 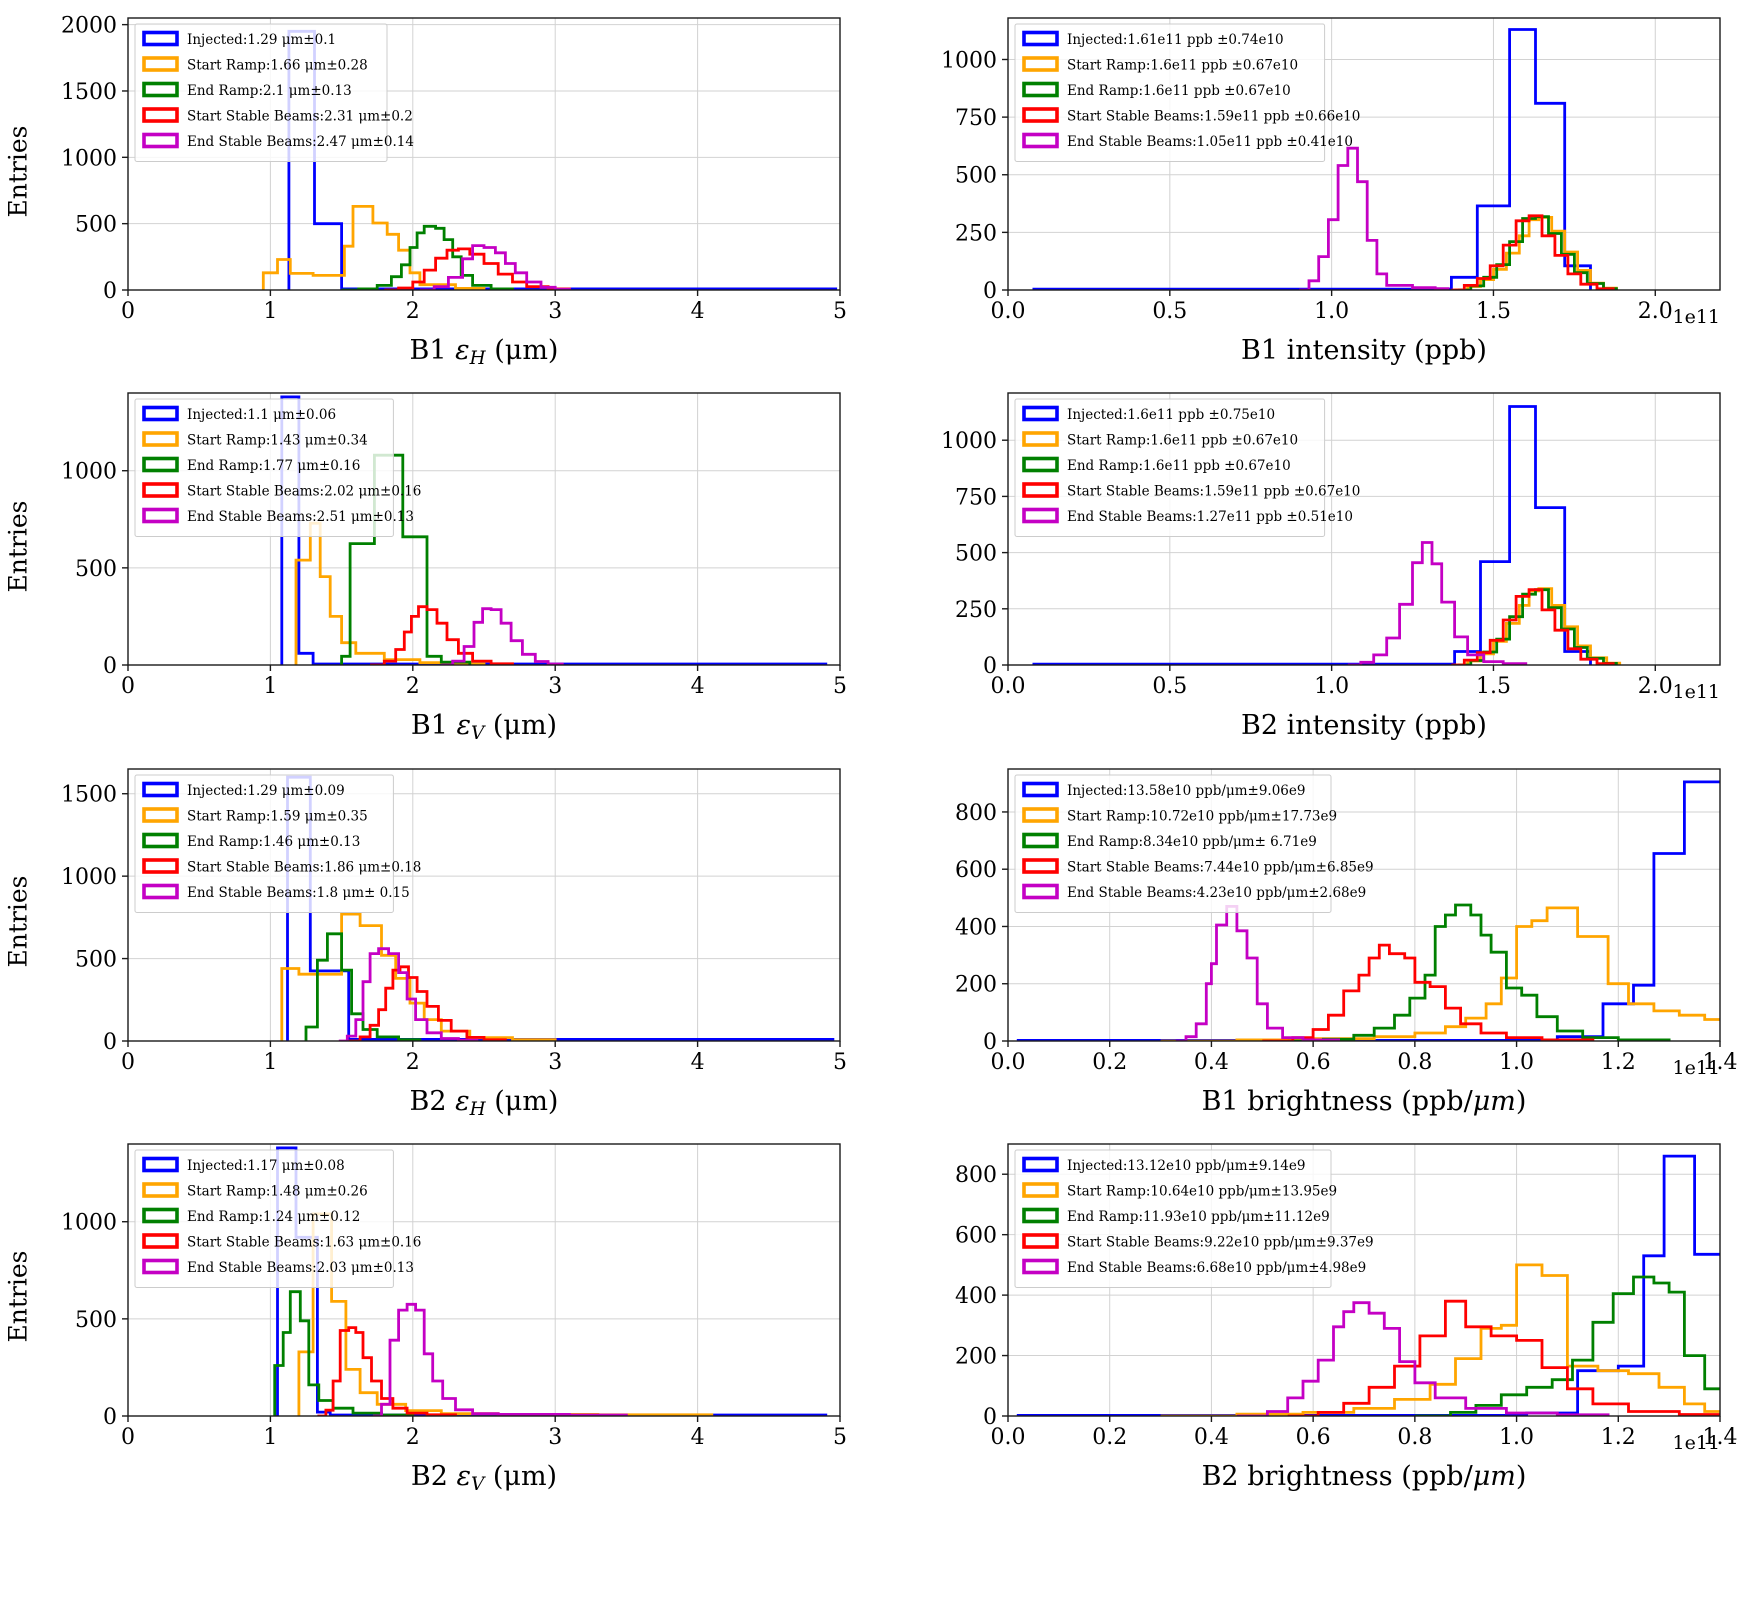 I want to click on svg-text: Injected:1.61e11 ppb ±0.74e10, so click(x=1175, y=40).